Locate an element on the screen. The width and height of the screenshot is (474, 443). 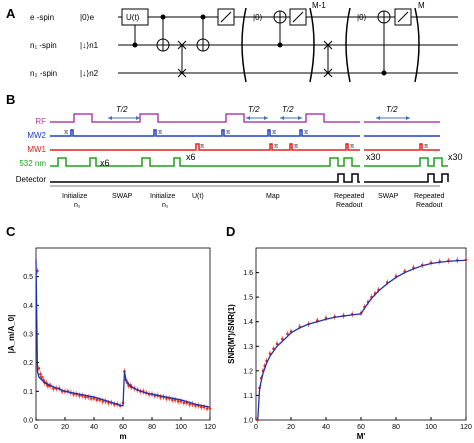
y-tick-label: 1.6 is located at coordinates (248, 273).